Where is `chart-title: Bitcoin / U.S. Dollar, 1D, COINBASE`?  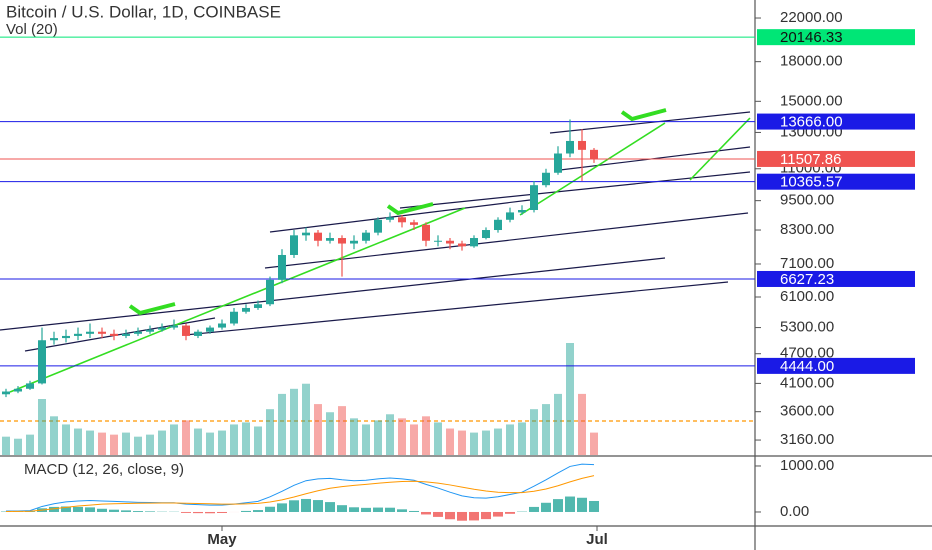 chart-title: Bitcoin / U.S. Dollar, 1D, COINBASE is located at coordinates (143, 11).